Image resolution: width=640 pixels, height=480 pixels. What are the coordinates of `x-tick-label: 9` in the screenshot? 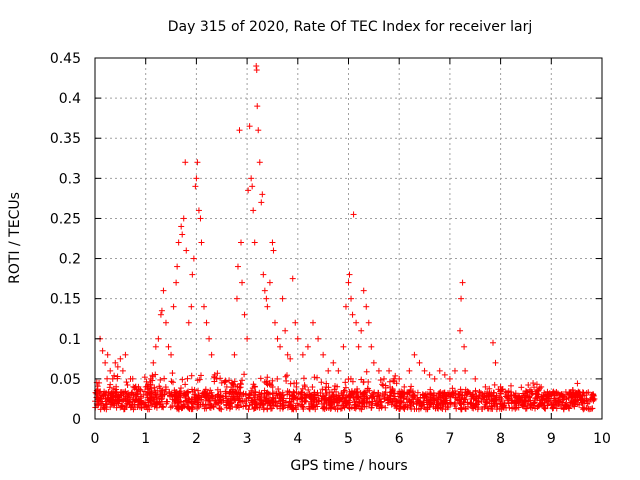 It's located at (551, 439).